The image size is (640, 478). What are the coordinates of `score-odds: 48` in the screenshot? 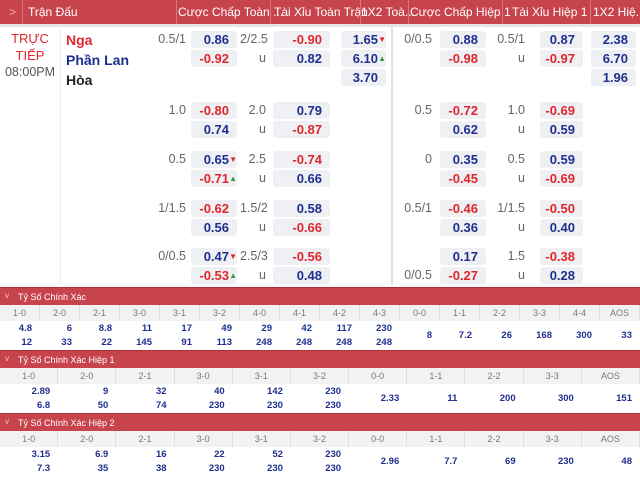 It's located at (626, 461).